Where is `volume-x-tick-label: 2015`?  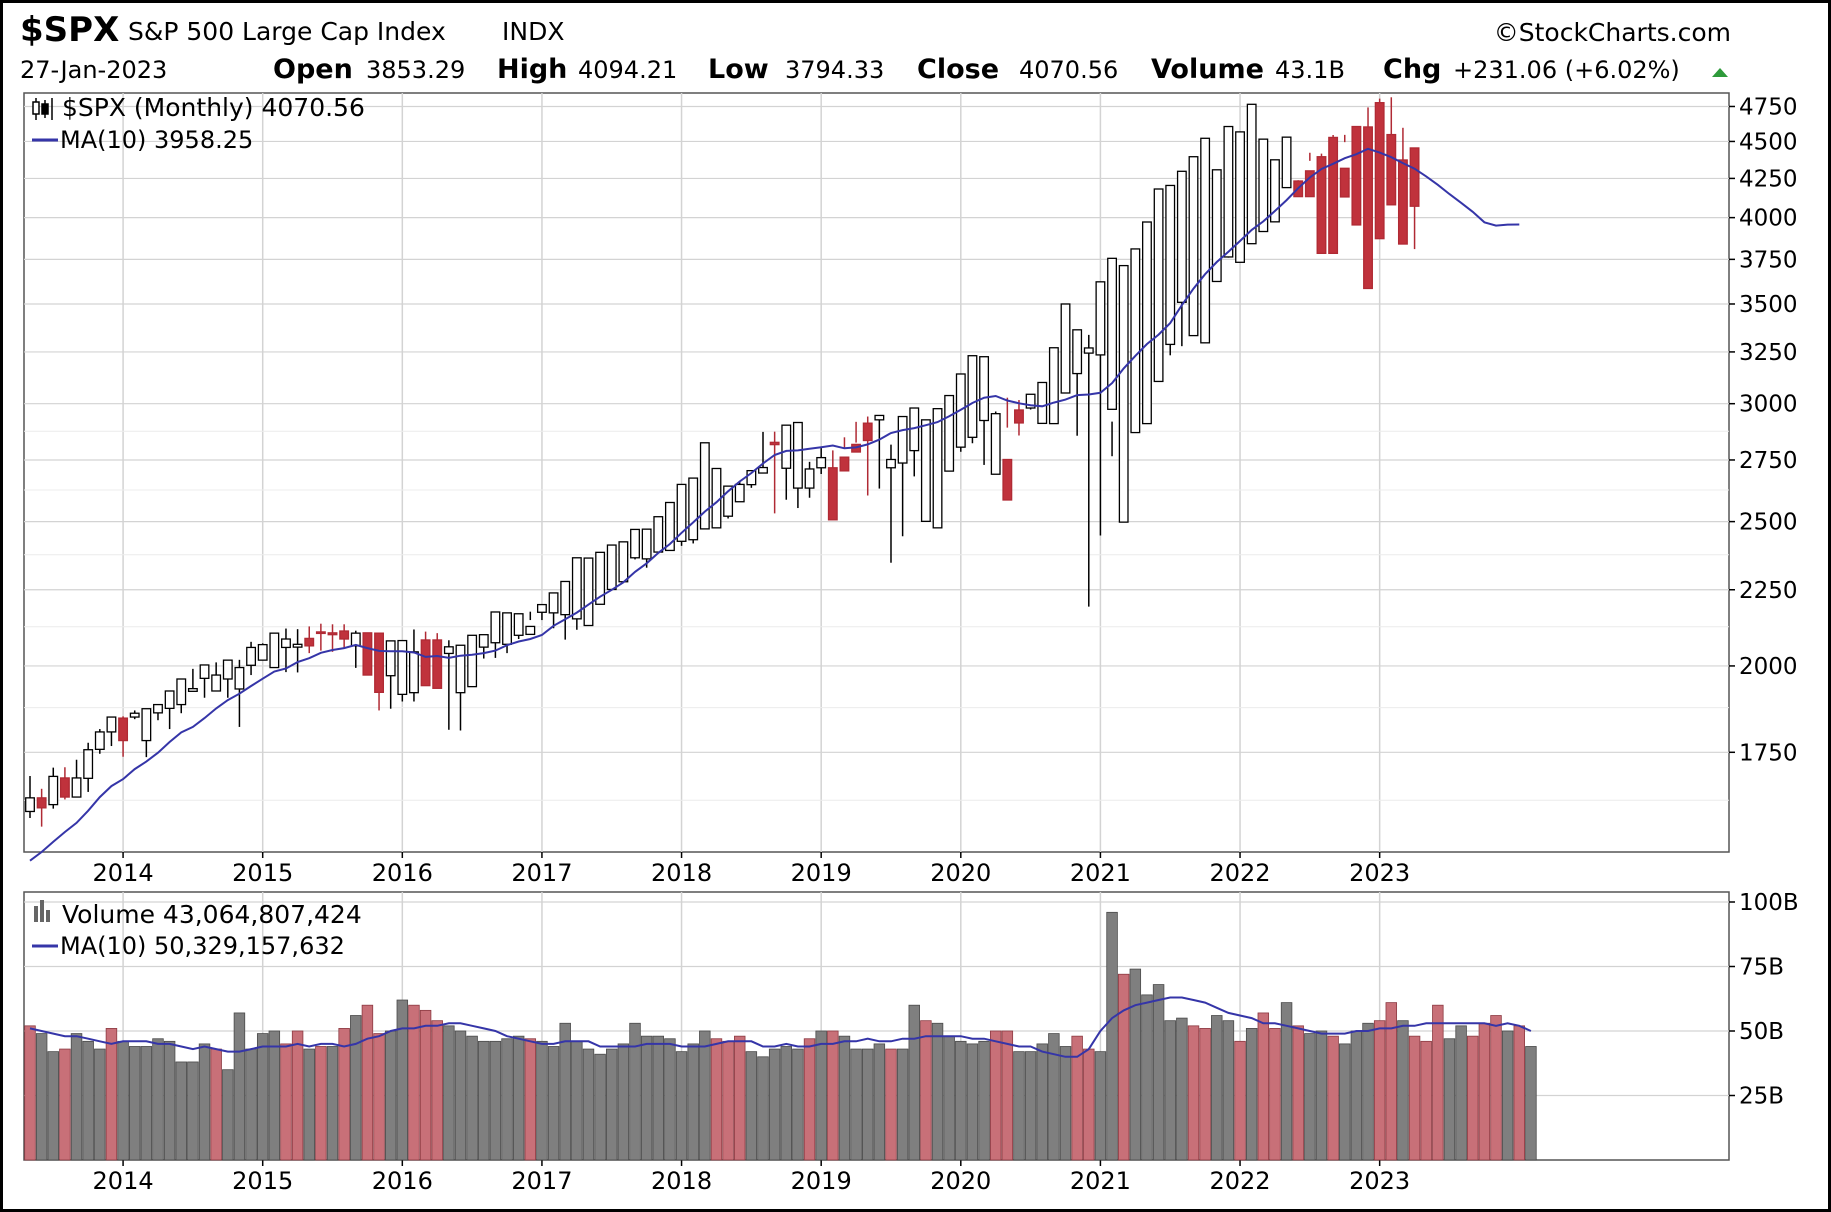
volume-x-tick-label: 2015 is located at coordinates (262, 1181).